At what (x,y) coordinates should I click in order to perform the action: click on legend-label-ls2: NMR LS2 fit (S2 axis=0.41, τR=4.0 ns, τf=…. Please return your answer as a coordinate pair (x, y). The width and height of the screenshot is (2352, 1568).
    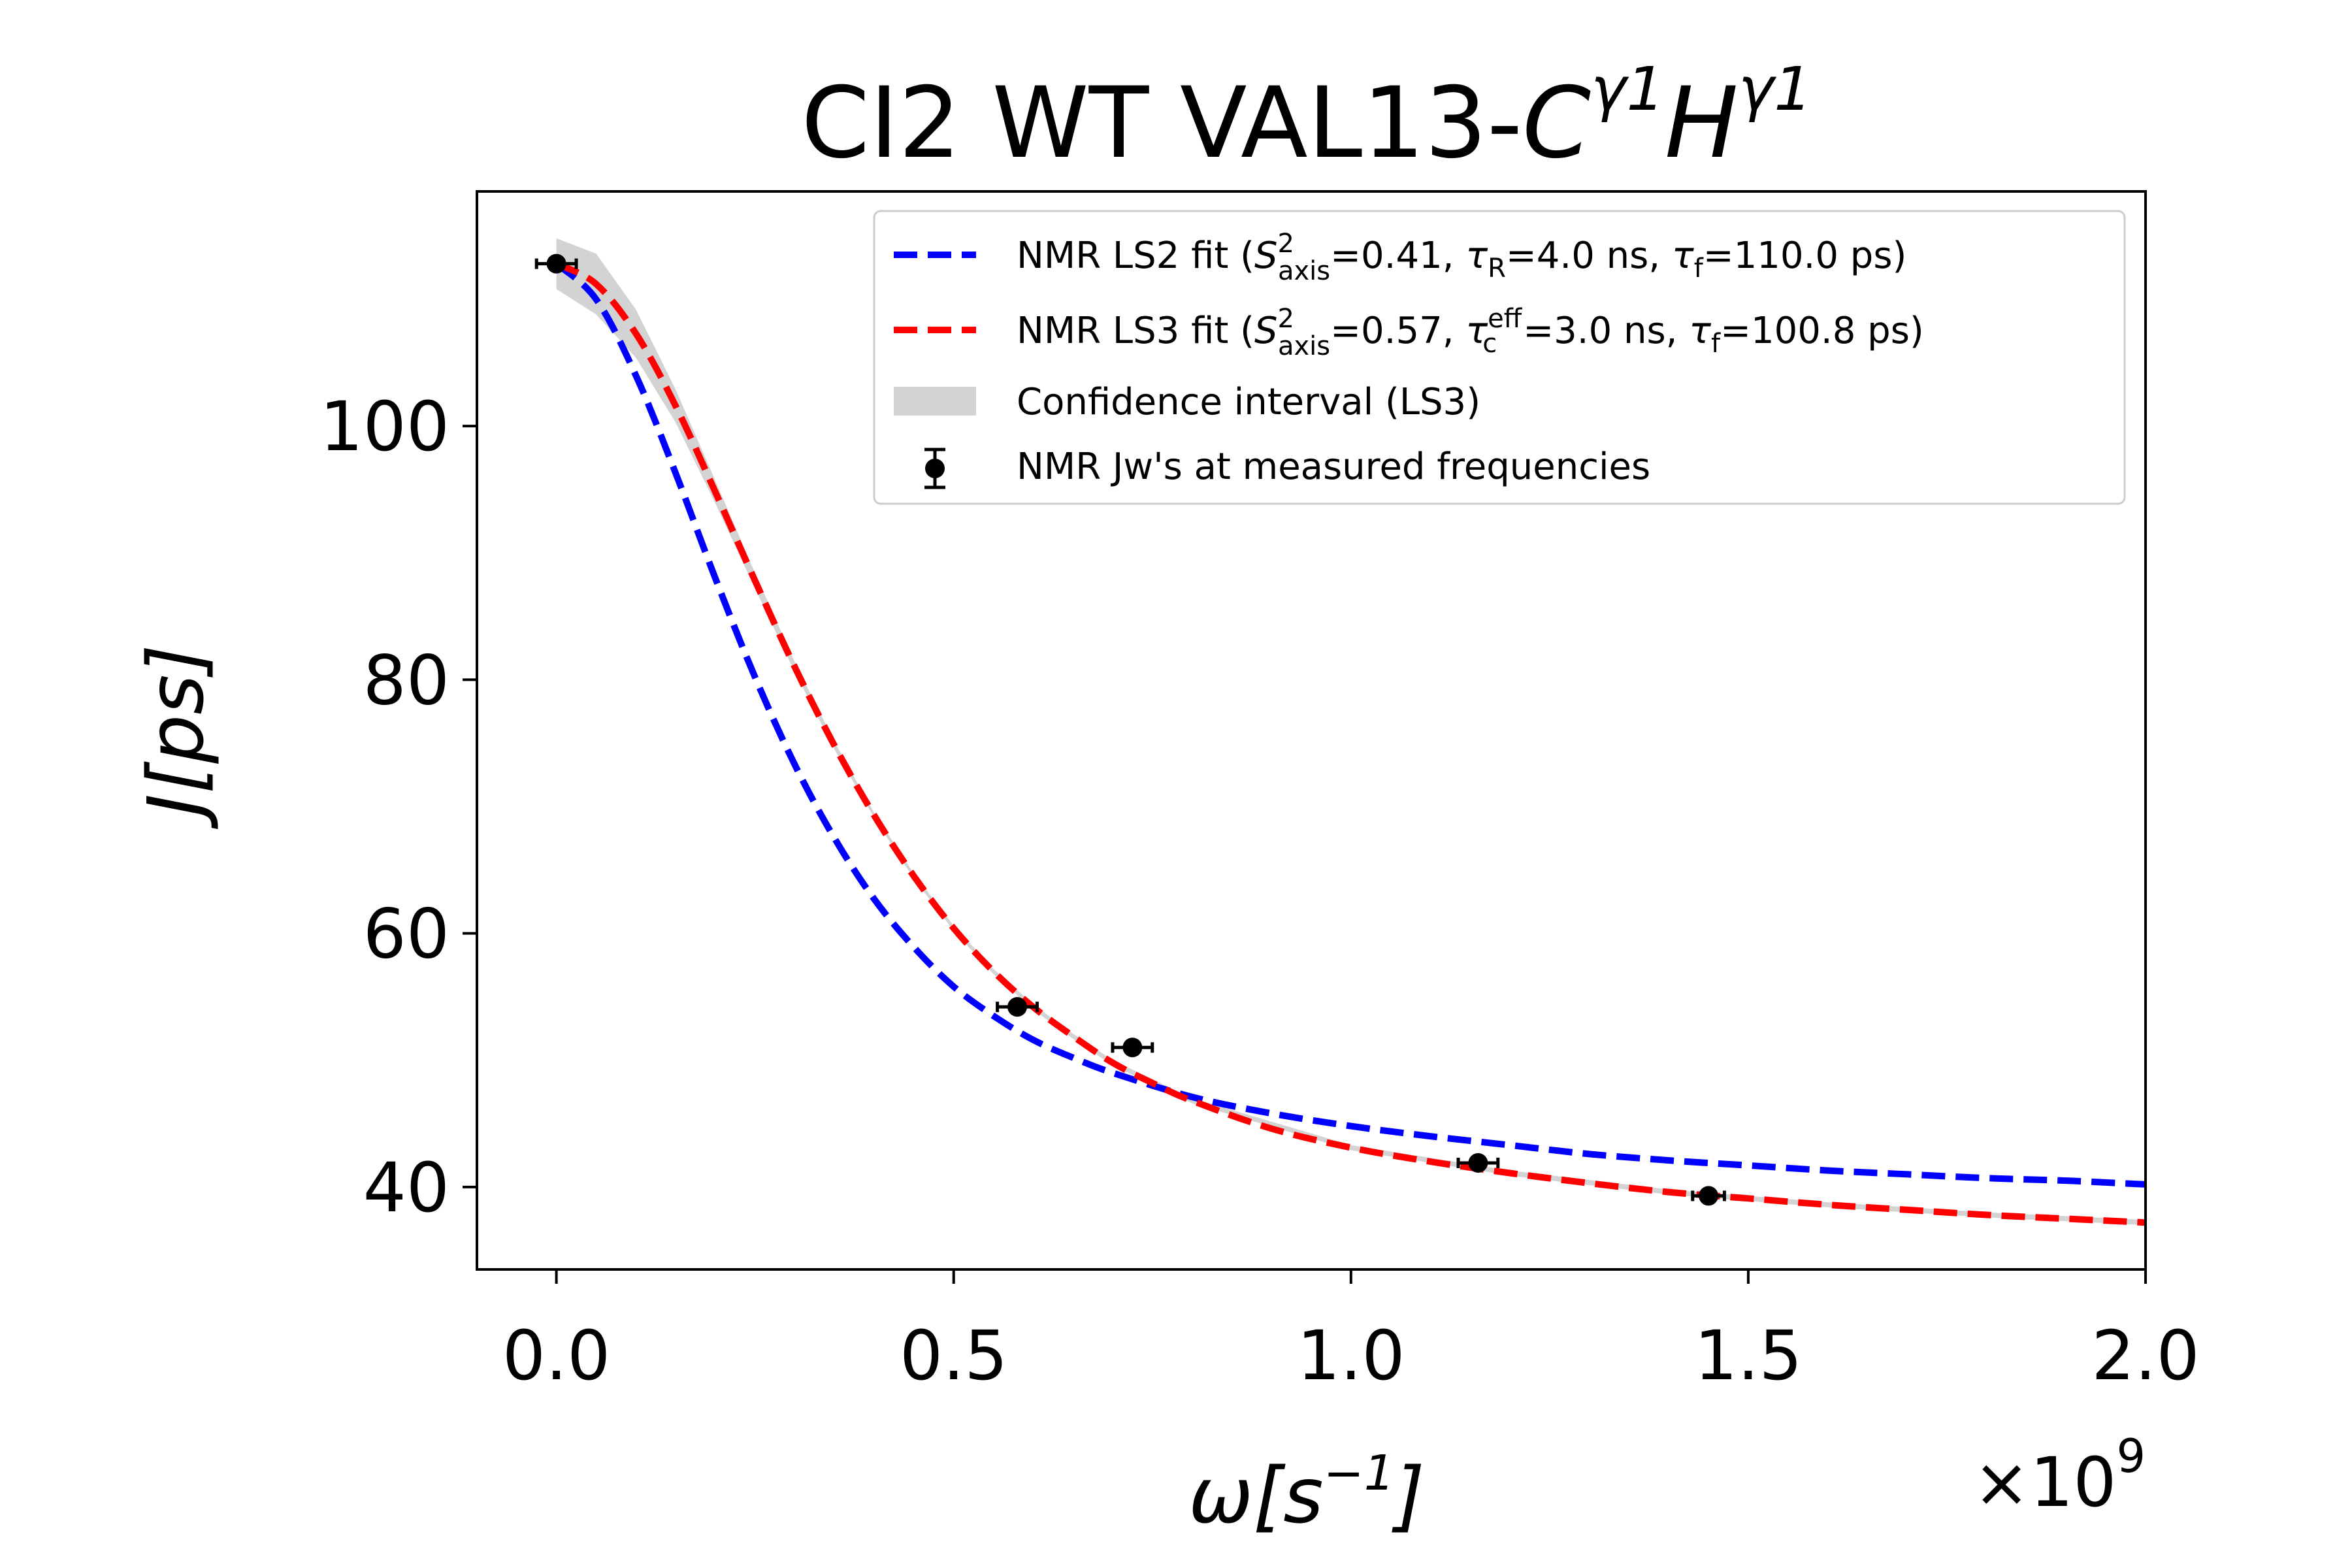
    Looking at the image, I should click on (1461, 257).